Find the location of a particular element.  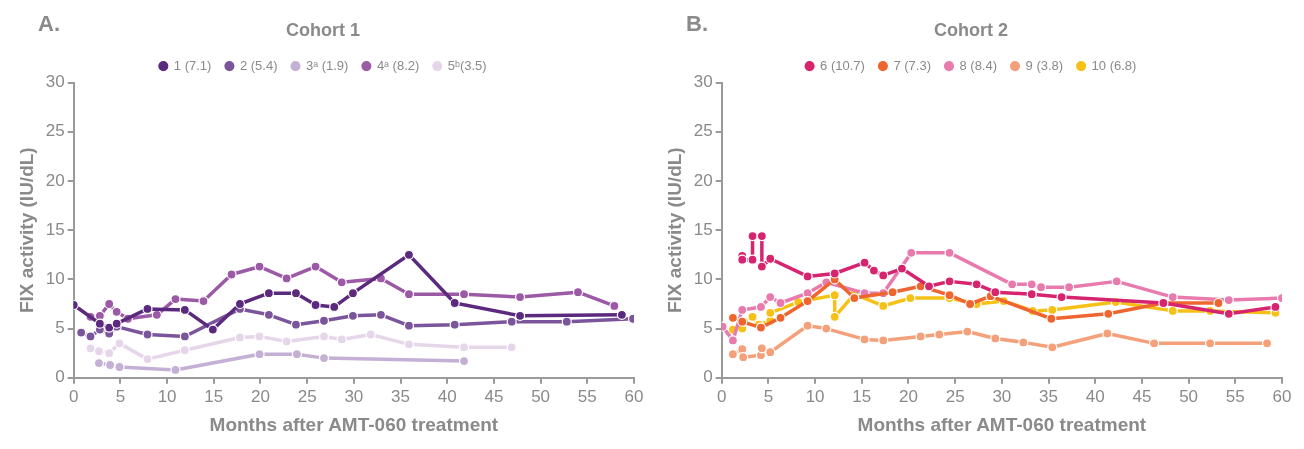

x-tick-label: 25 is located at coordinates (955, 396).